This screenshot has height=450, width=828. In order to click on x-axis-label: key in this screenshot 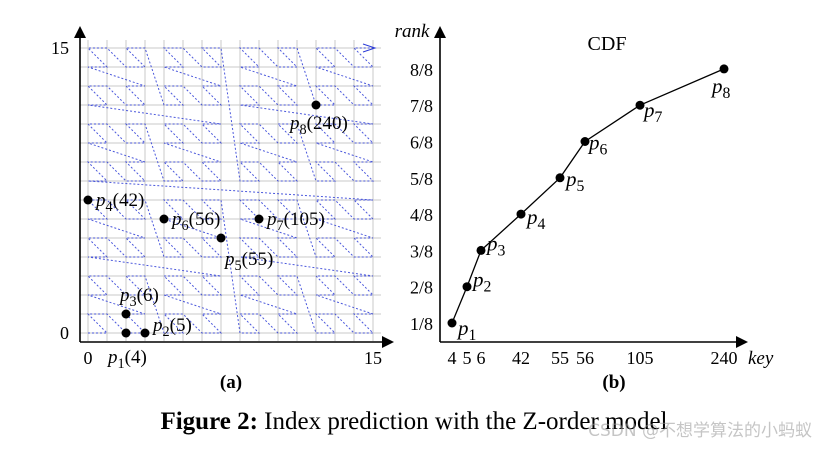, I will do `click(761, 358)`.